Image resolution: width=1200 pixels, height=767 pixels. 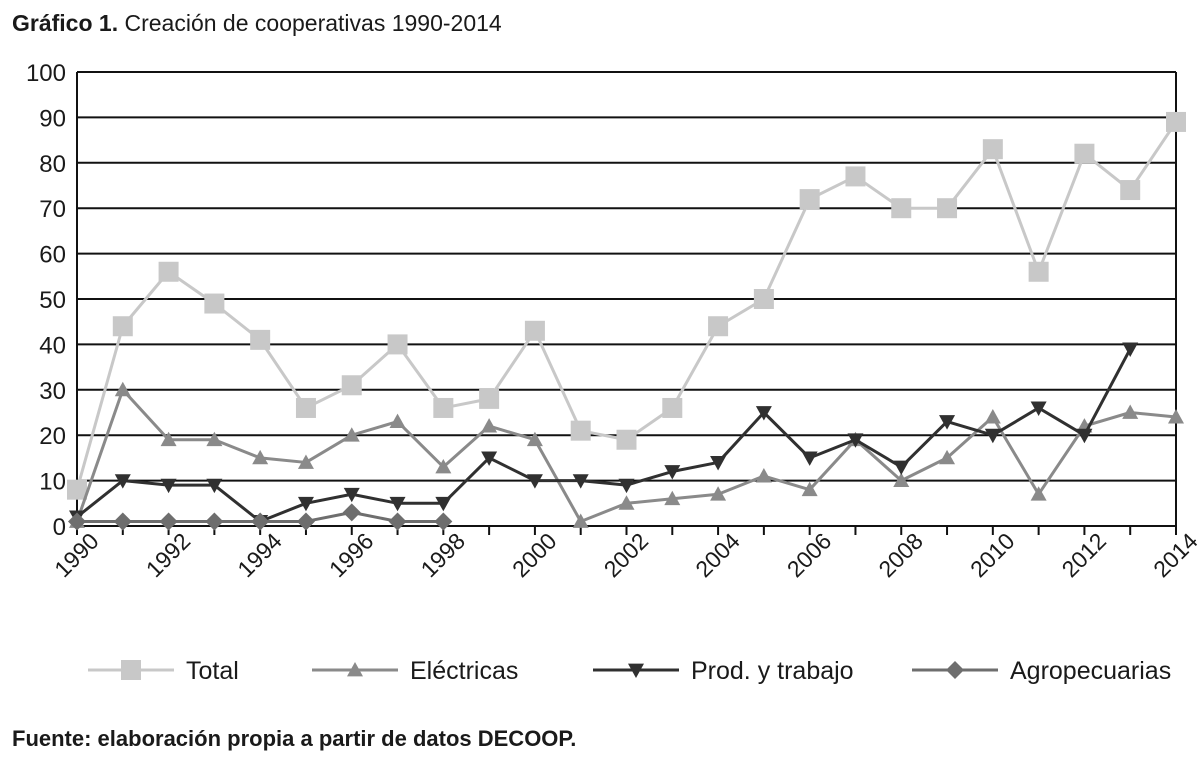 I want to click on x-tick-label: 2002, so click(x=626, y=555).